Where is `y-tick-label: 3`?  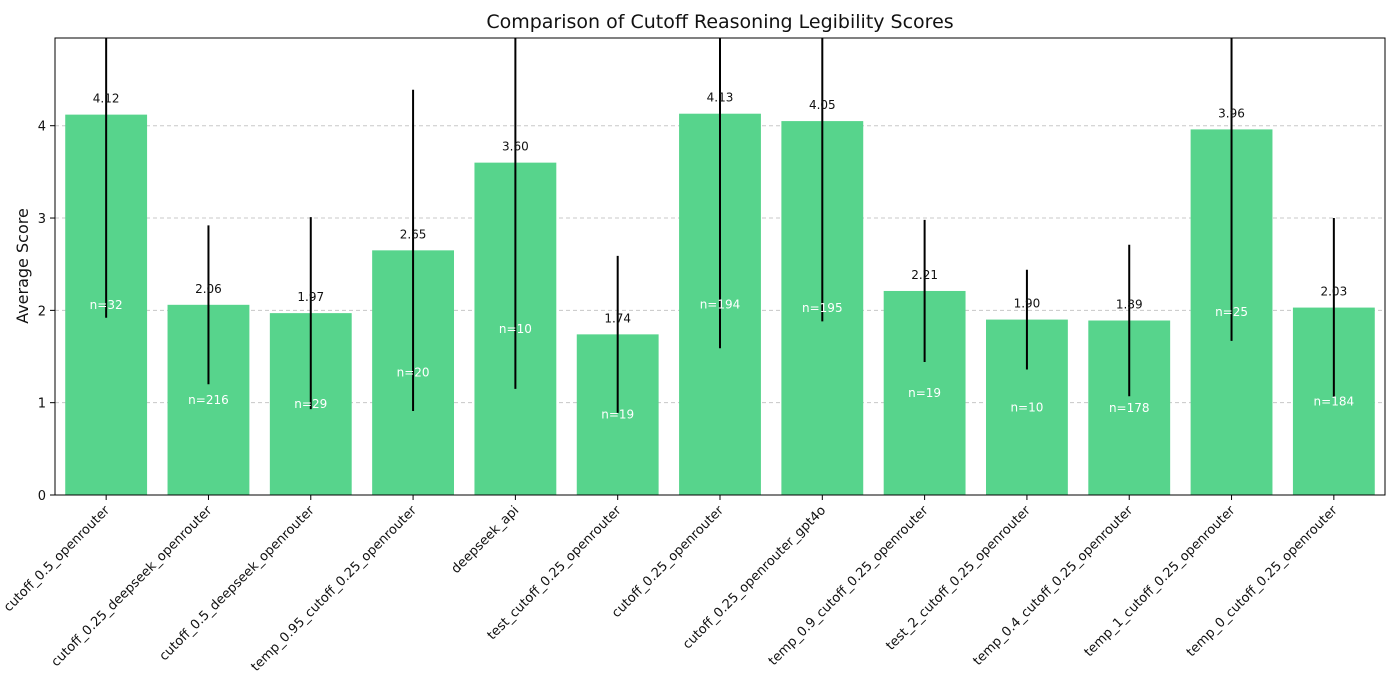
y-tick-label: 3 is located at coordinates (42, 219).